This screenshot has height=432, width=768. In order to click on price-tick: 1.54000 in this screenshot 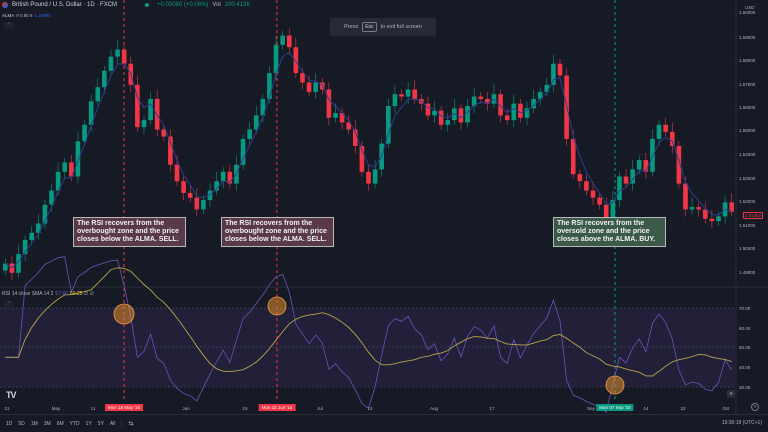, I will do `click(747, 154)`.